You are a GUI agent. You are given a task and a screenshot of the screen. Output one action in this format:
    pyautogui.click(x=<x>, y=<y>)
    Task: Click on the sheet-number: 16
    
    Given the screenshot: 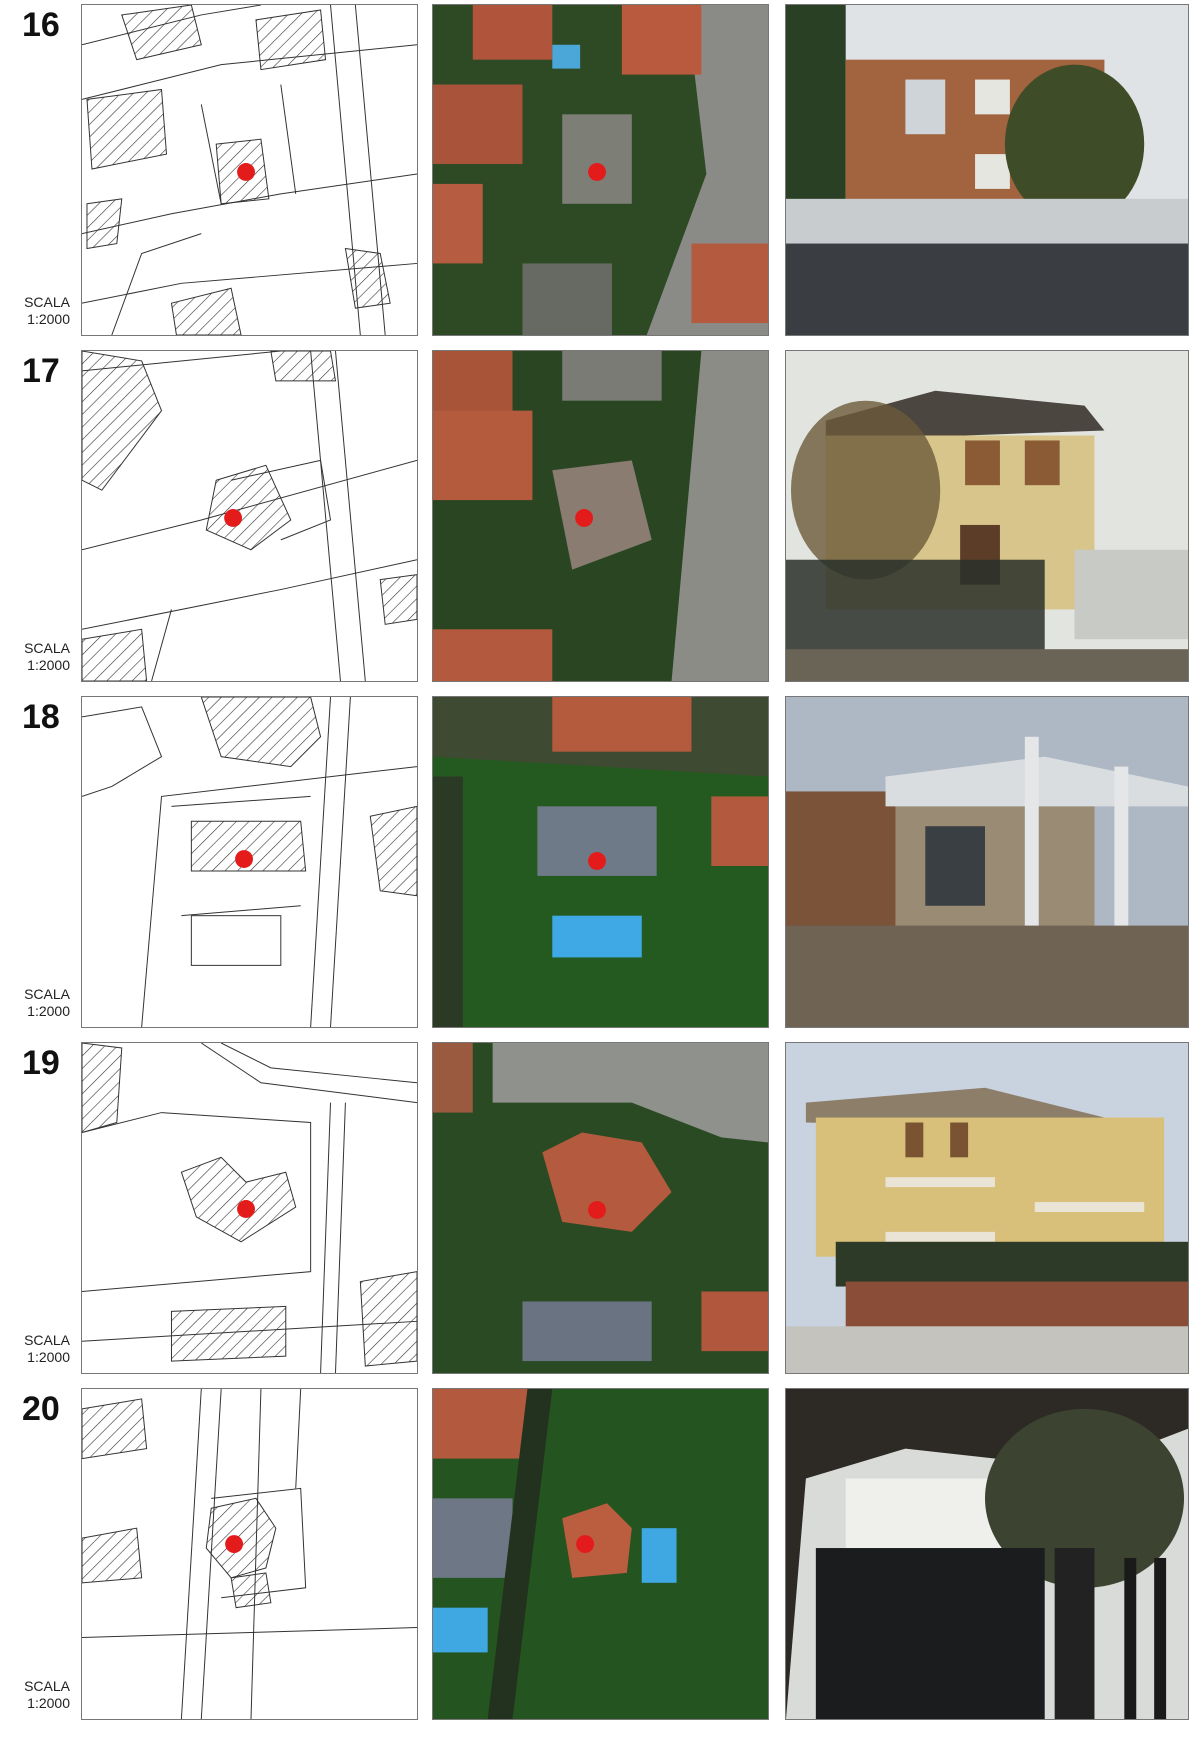 What is the action you would take?
    pyautogui.click(x=41, y=25)
    